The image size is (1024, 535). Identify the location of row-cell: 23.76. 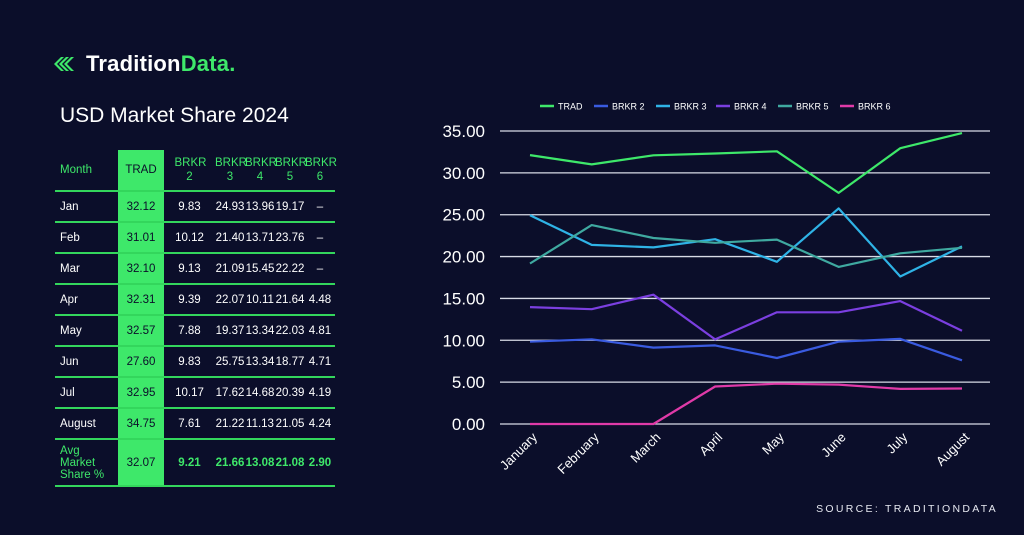
(290, 237).